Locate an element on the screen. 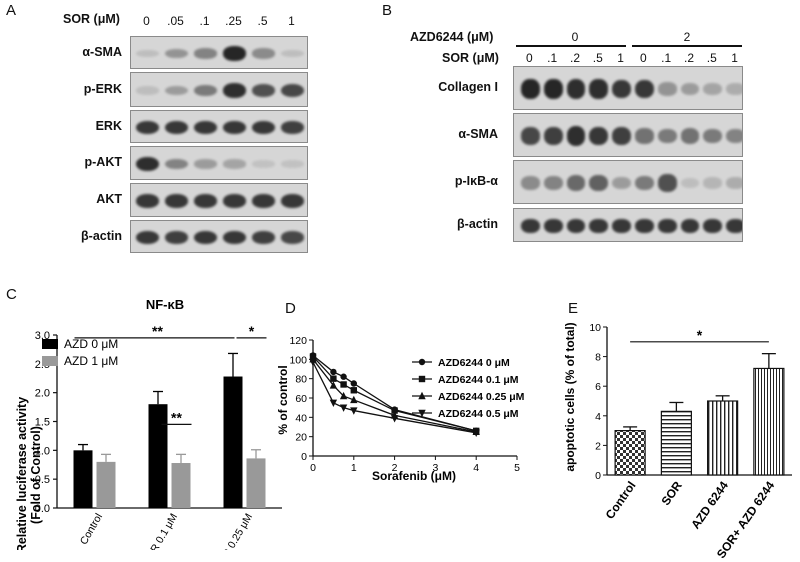 The width and height of the screenshot is (800, 562). panel-e-sig-label: * is located at coordinates (700, 335).